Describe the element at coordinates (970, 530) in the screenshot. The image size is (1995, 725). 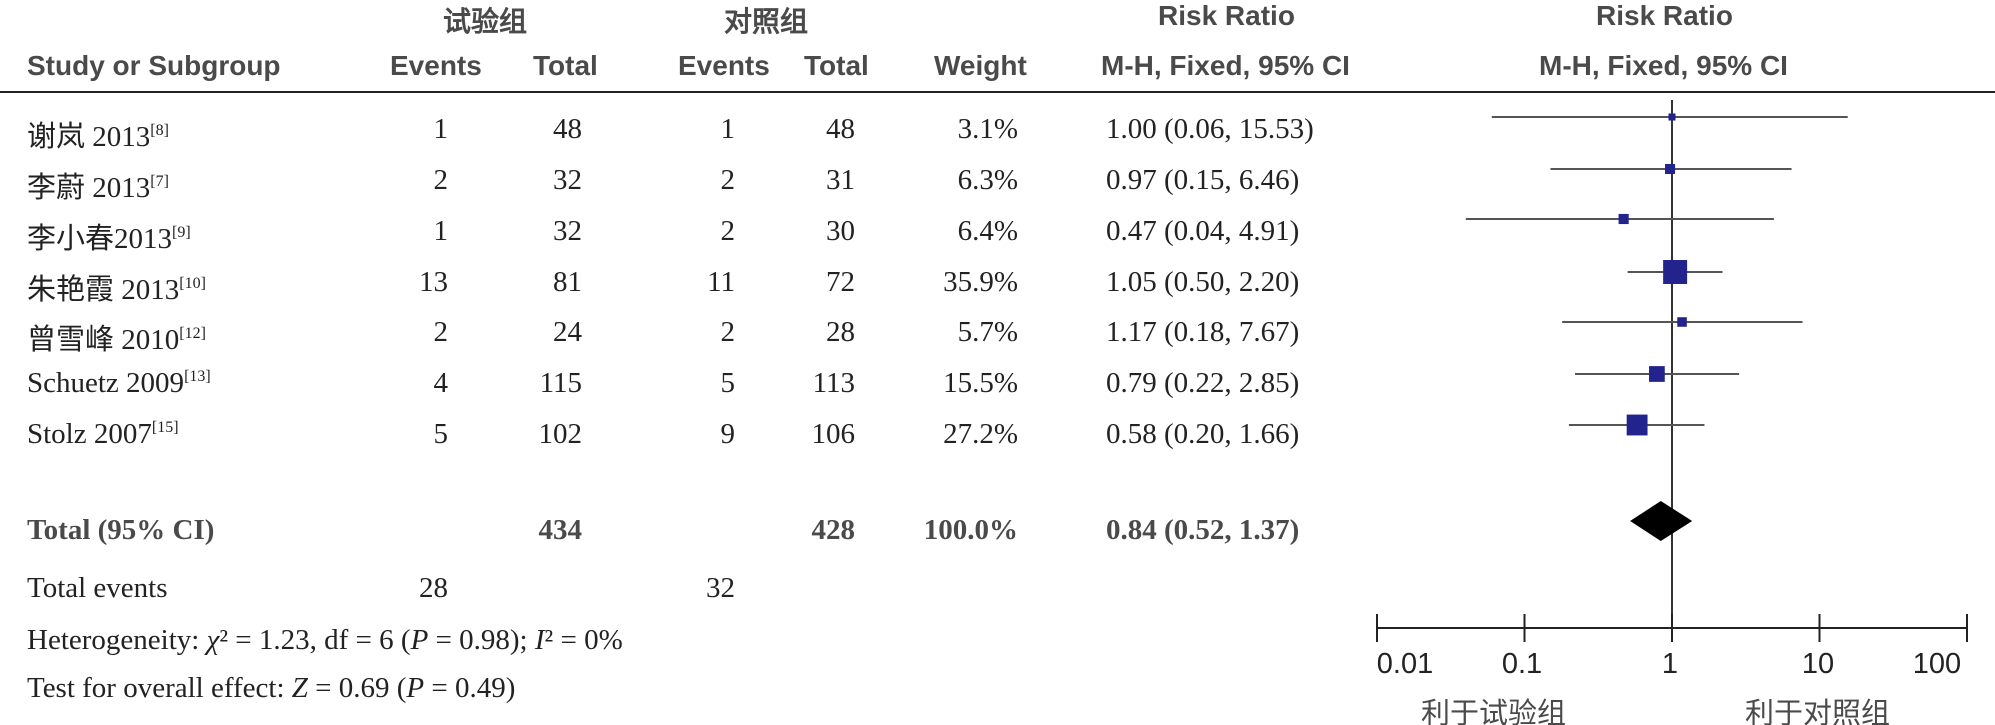
I see `total-weight: 100.0%` at that location.